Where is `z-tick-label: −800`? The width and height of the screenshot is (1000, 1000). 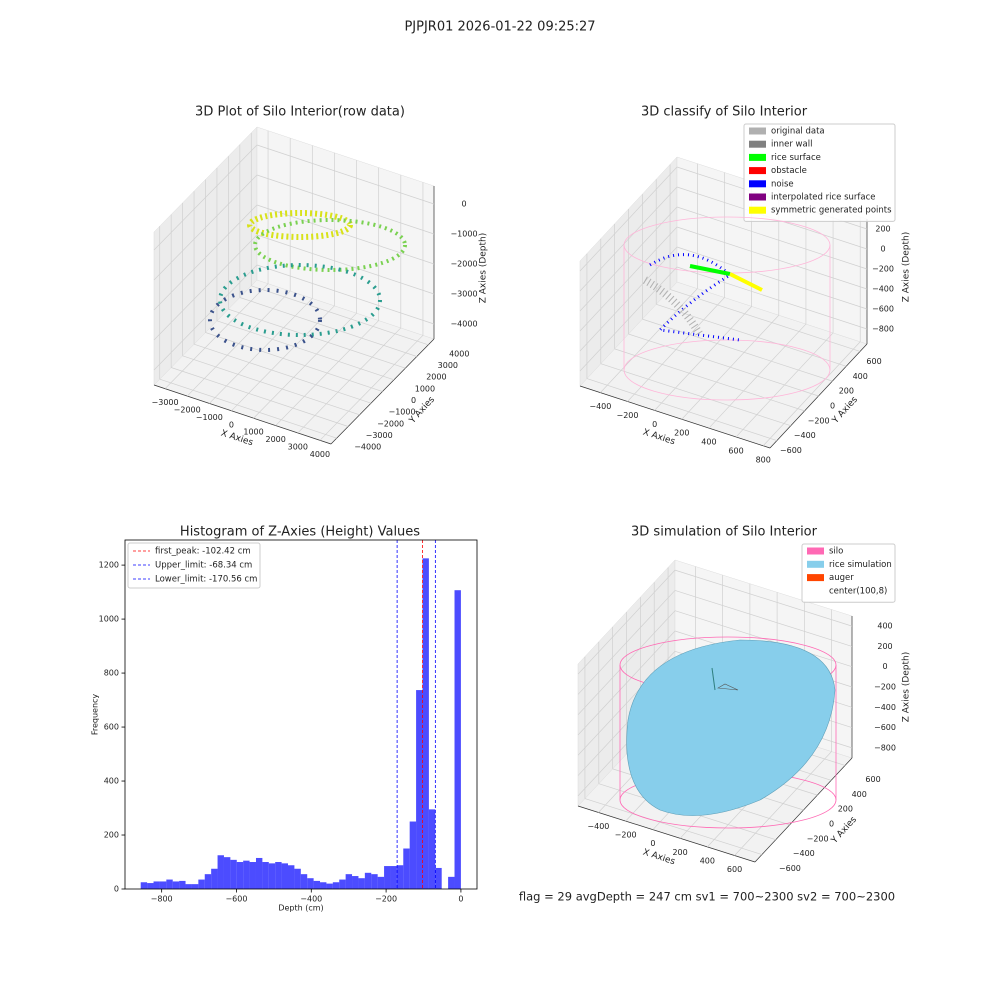 z-tick-label: −800 is located at coordinates (883, 329).